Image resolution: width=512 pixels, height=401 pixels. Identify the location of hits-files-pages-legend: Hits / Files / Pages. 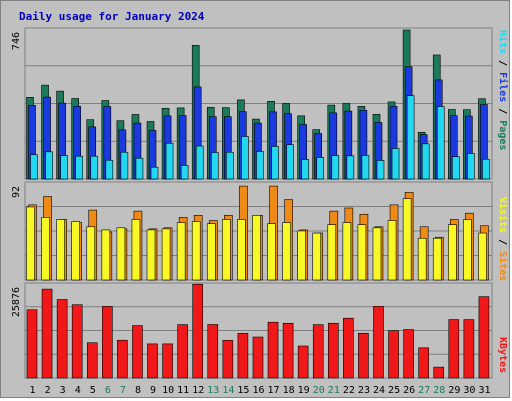
(503, 90).